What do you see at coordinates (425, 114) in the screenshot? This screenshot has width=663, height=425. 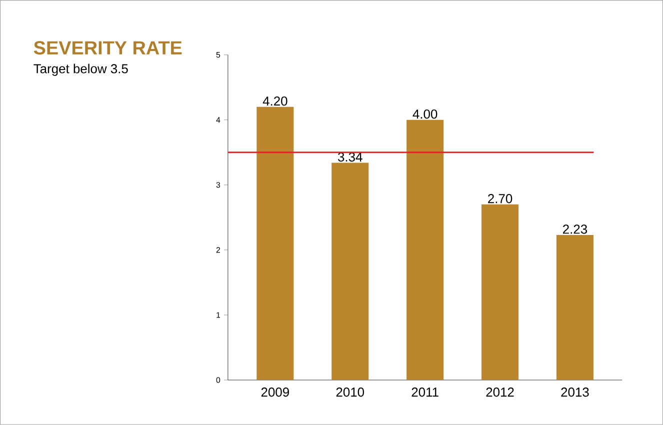 I see `data-label: 4.00` at bounding box center [425, 114].